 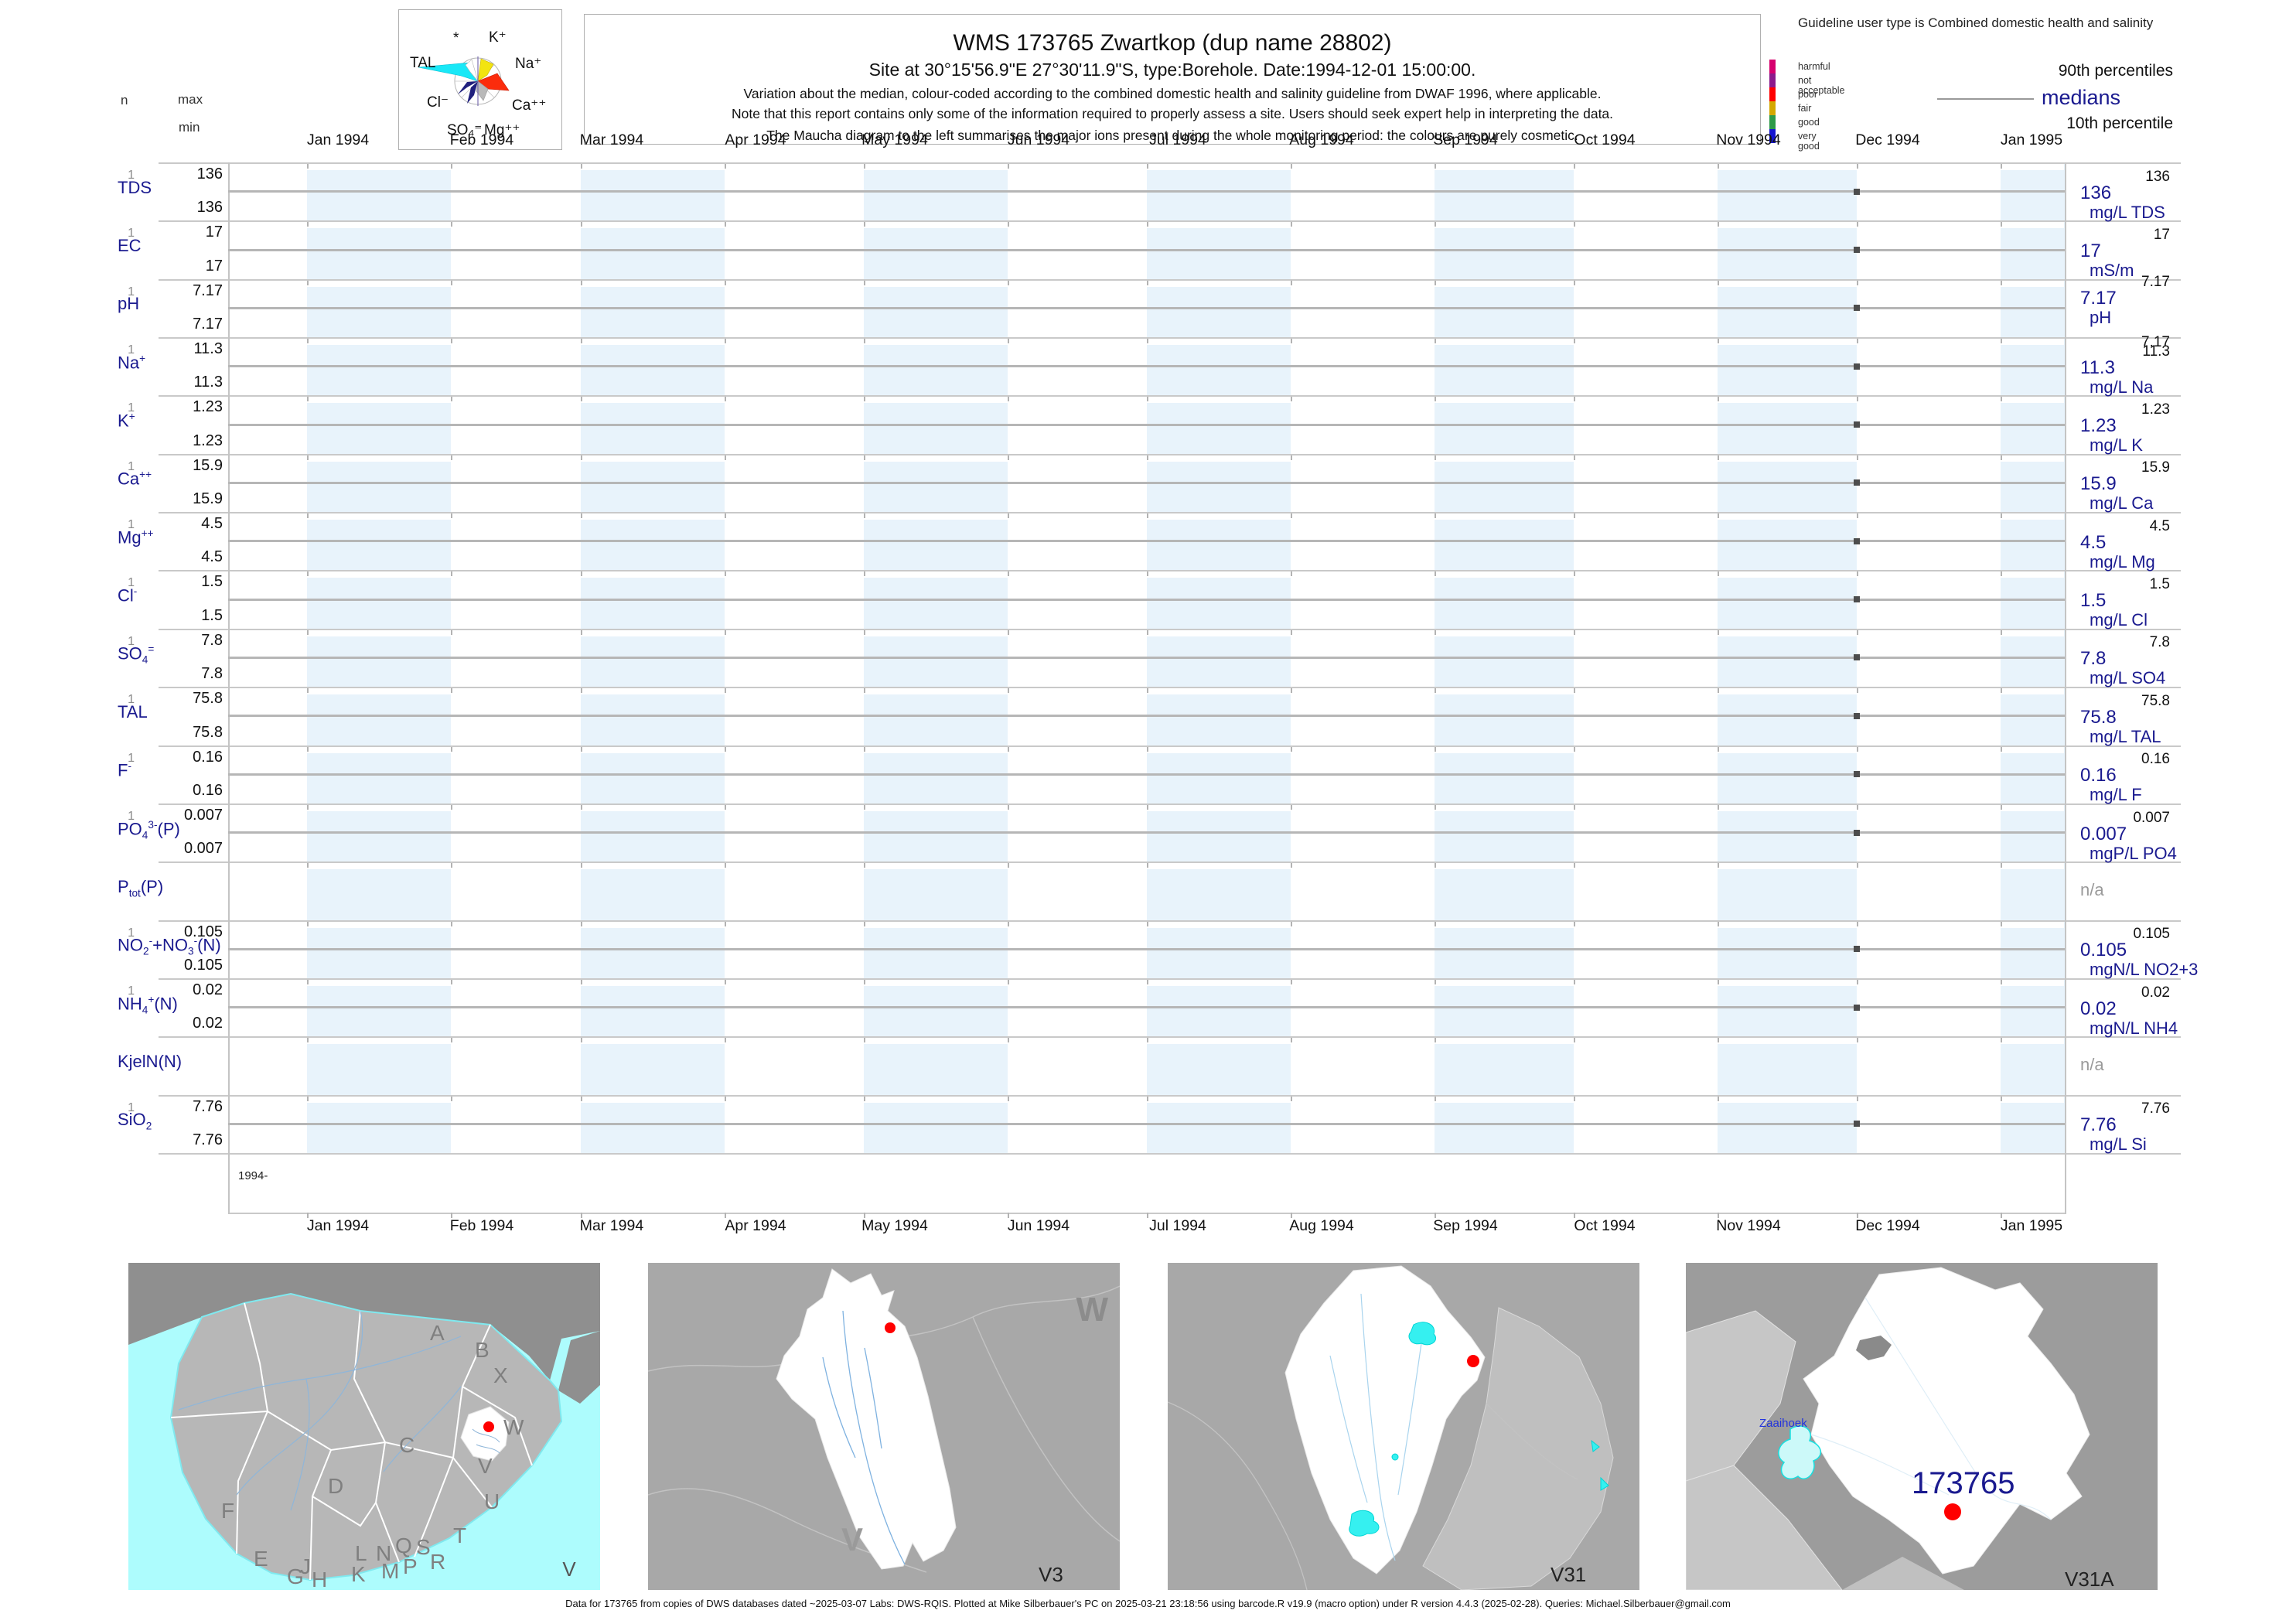 What do you see at coordinates (2092, 1064) in the screenshot?
I see `no-data-value: n/a` at bounding box center [2092, 1064].